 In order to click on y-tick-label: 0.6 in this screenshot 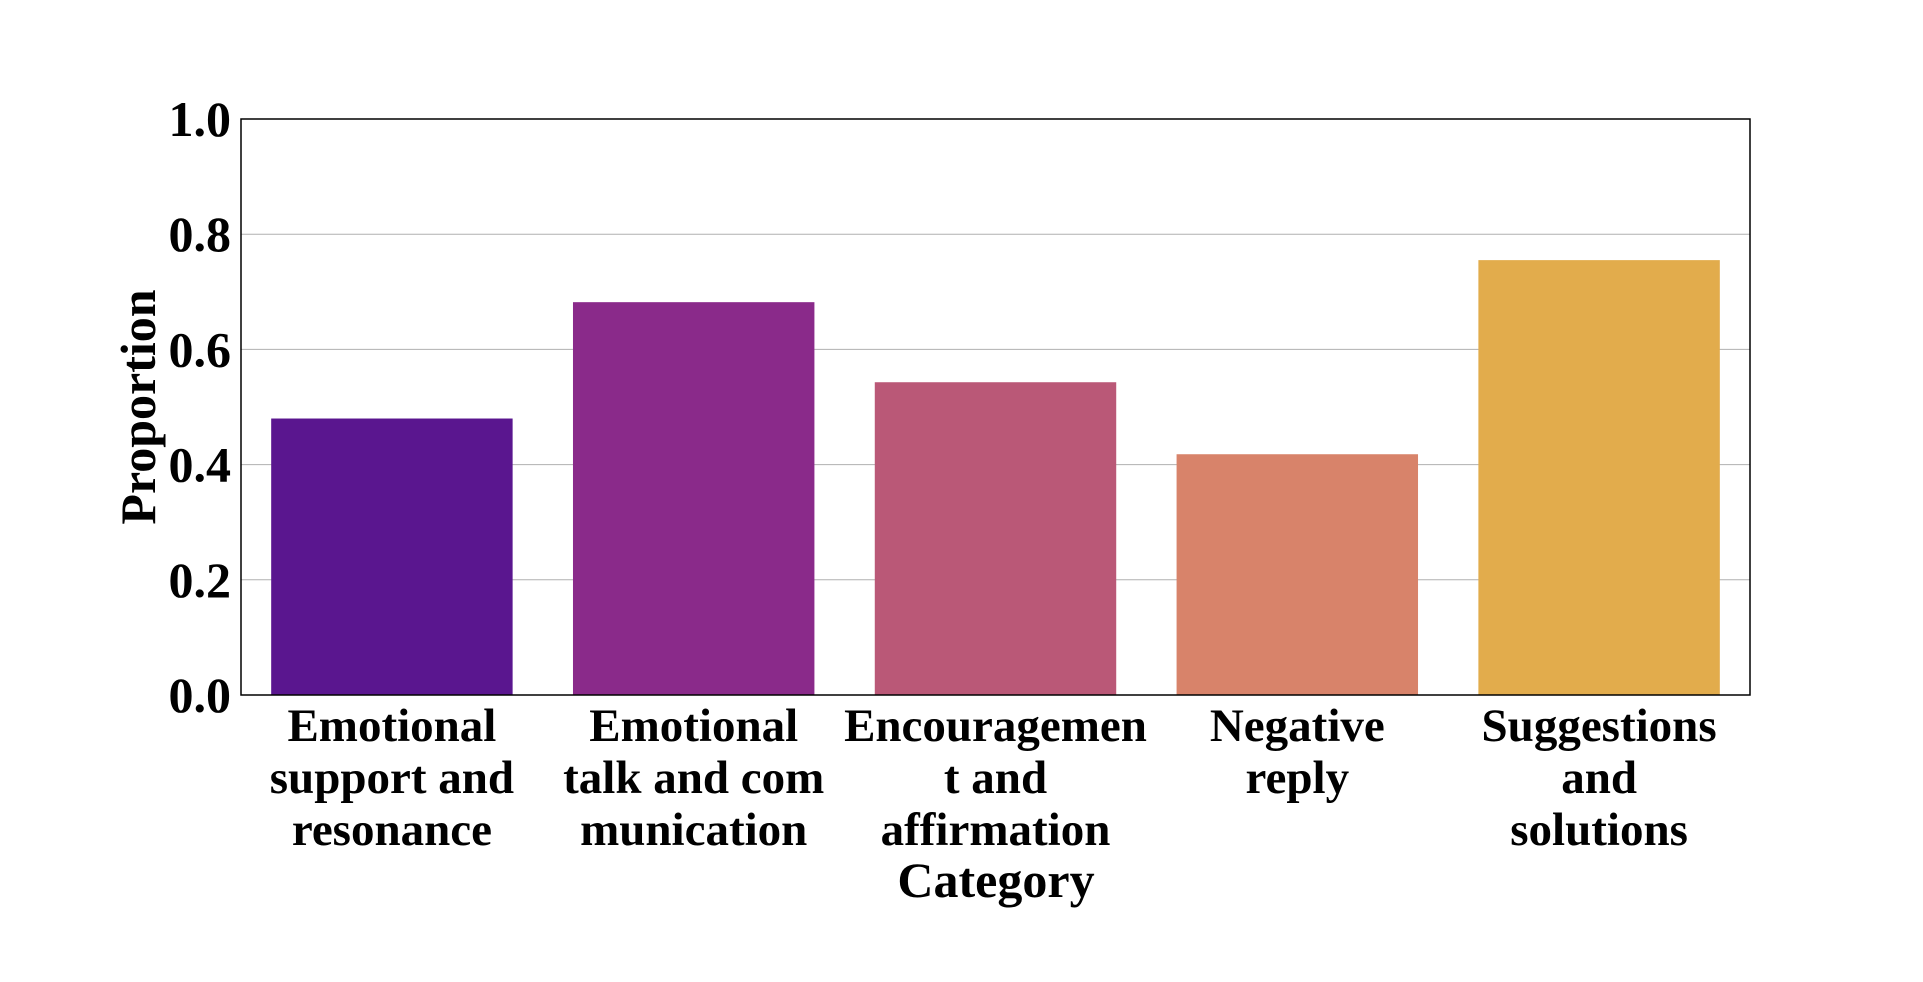, I will do `click(200, 349)`.